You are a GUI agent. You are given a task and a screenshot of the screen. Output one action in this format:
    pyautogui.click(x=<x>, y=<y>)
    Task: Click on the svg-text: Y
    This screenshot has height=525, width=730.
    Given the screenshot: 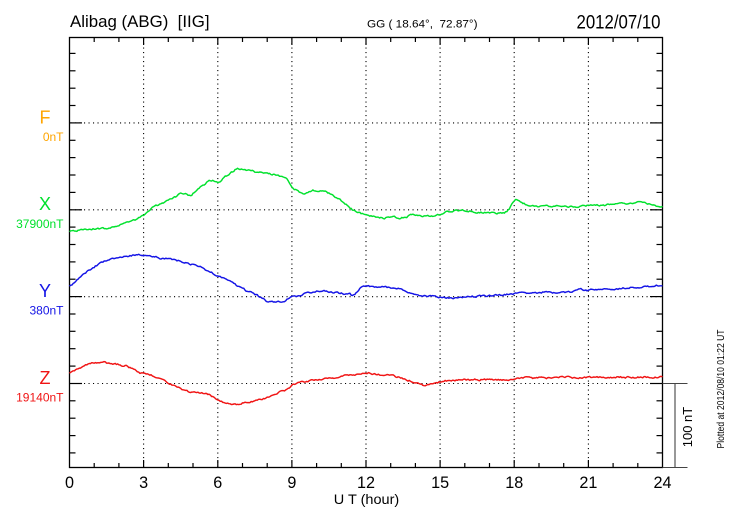 What is the action you would take?
    pyautogui.click(x=45, y=291)
    